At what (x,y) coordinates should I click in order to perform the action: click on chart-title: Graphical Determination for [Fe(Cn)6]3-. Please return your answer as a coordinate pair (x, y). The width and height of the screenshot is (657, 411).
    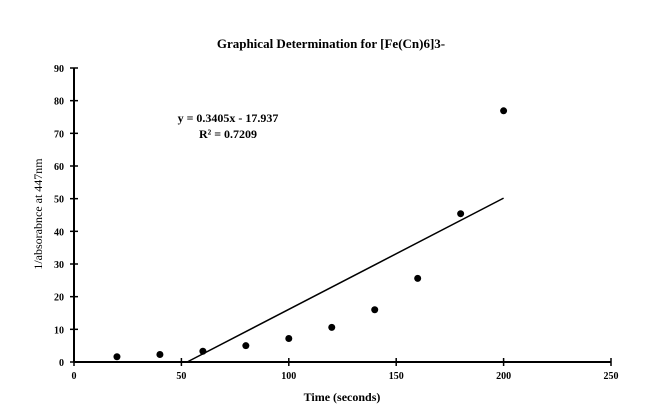
    Looking at the image, I should click on (331, 43).